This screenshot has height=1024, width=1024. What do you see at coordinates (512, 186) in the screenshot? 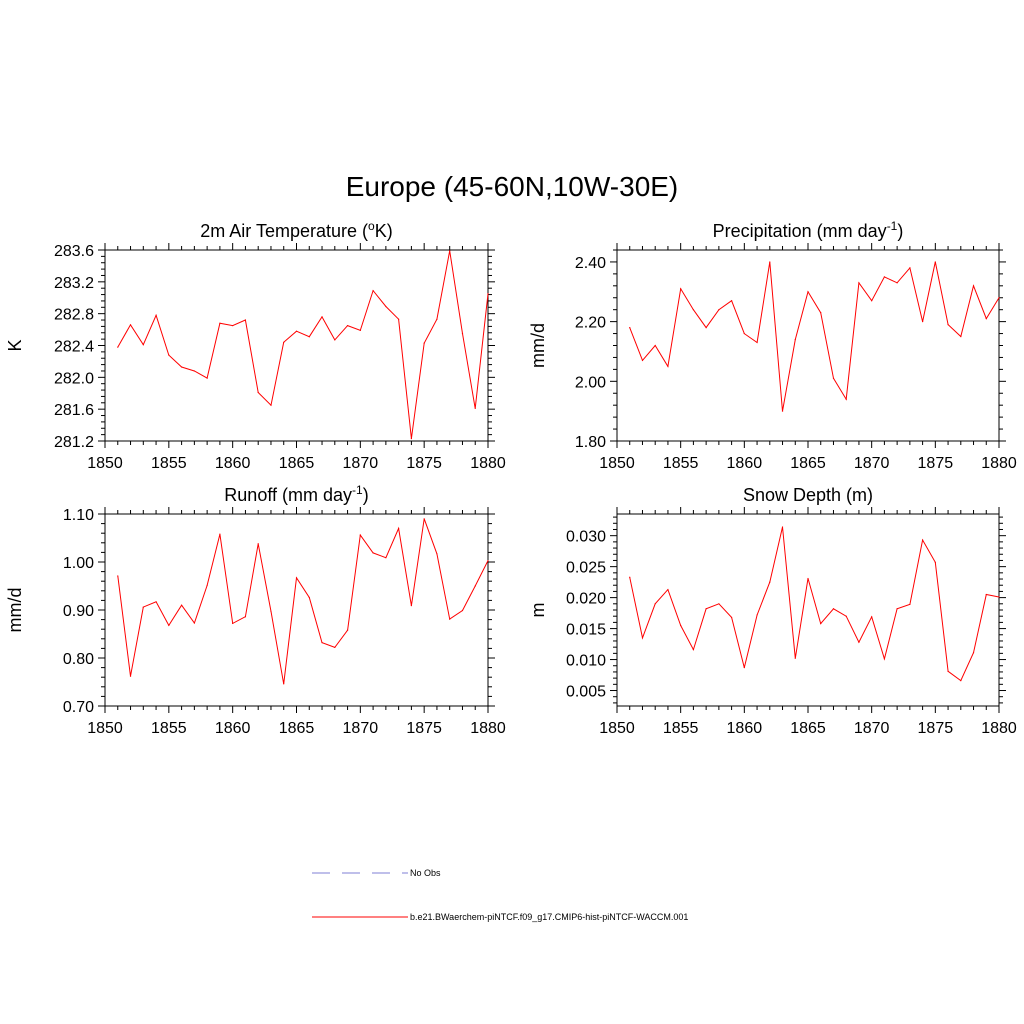
I see `figure-title: Europe (45-60N,10W-30E)` at bounding box center [512, 186].